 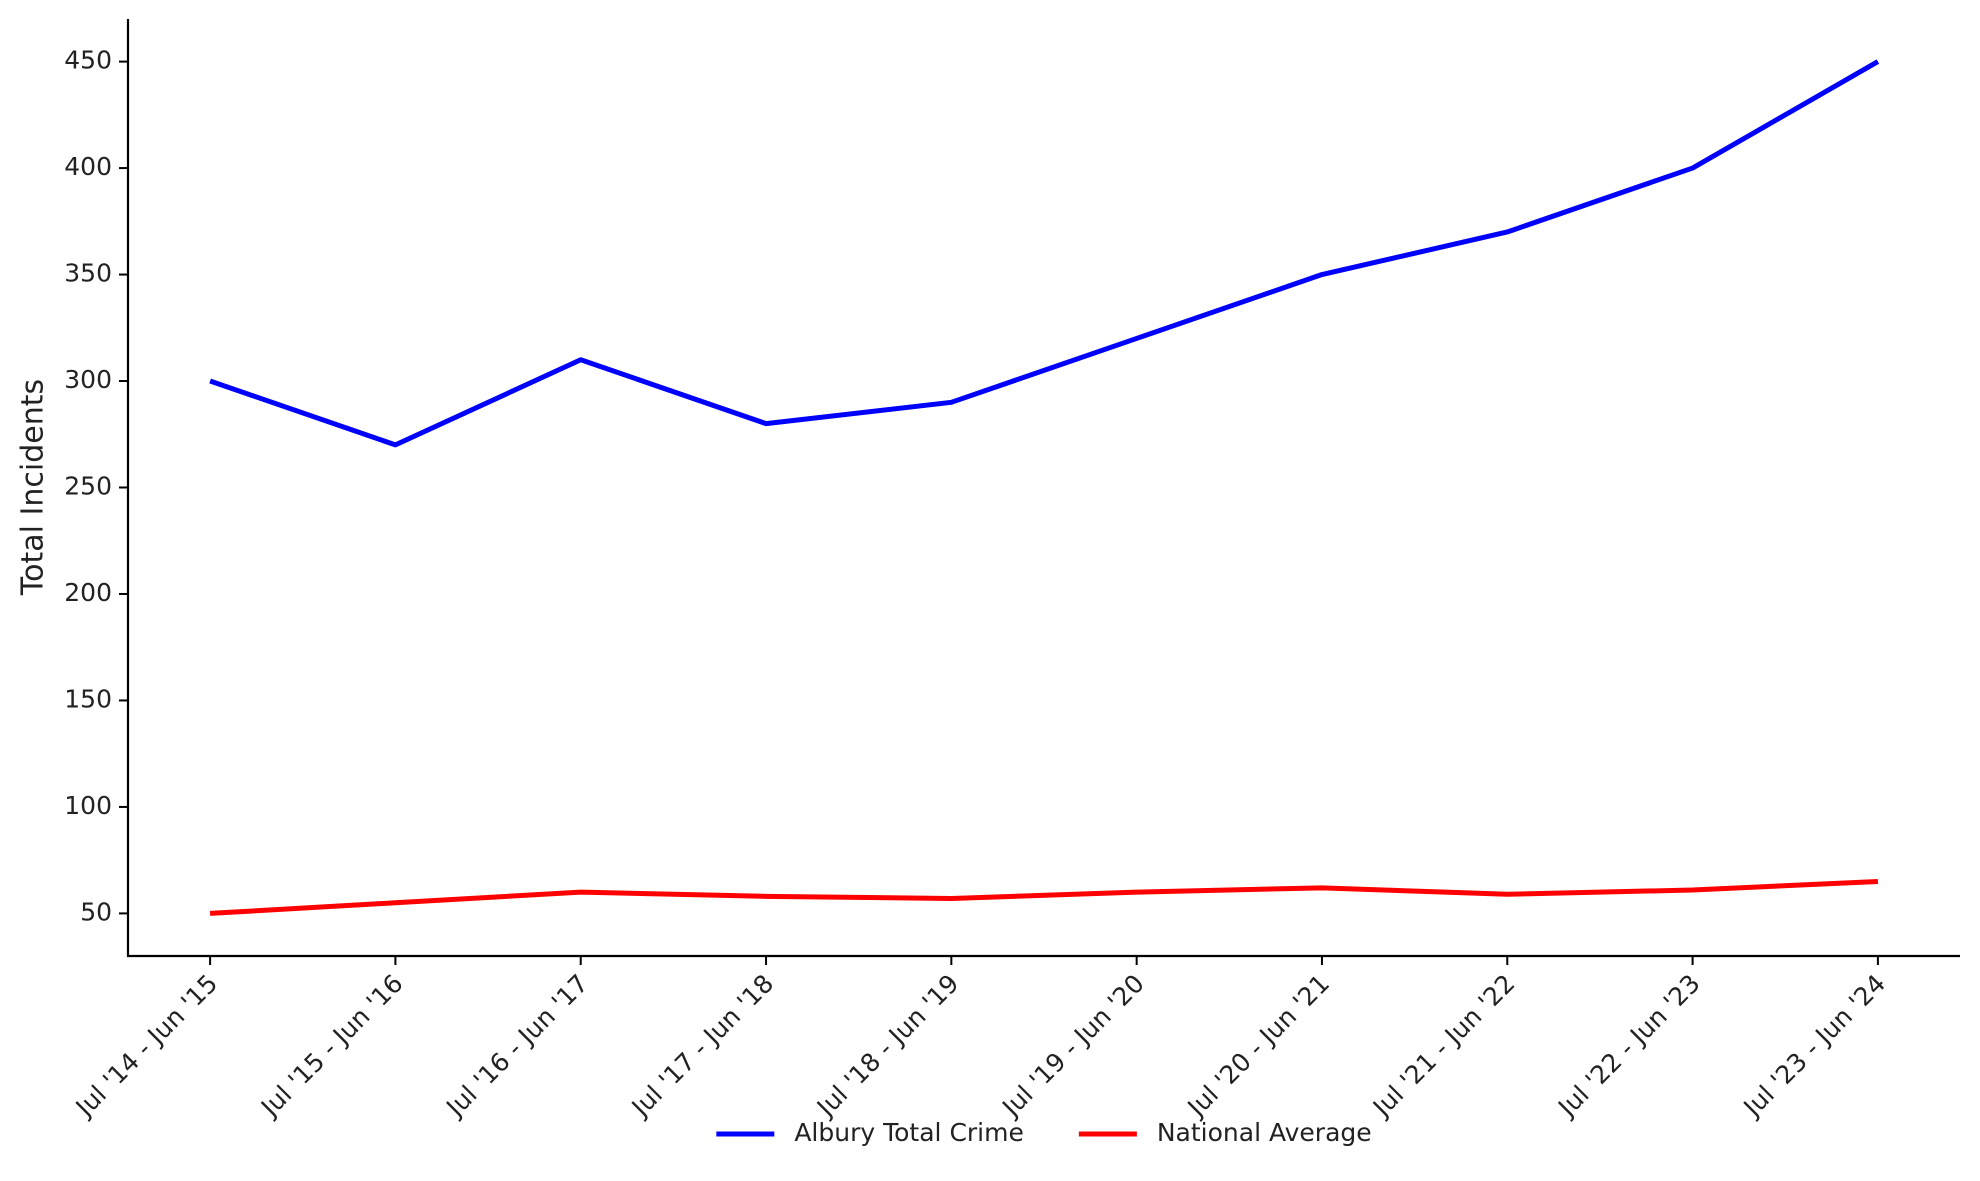 I want to click on y-tick-label: 350, so click(x=88, y=273).